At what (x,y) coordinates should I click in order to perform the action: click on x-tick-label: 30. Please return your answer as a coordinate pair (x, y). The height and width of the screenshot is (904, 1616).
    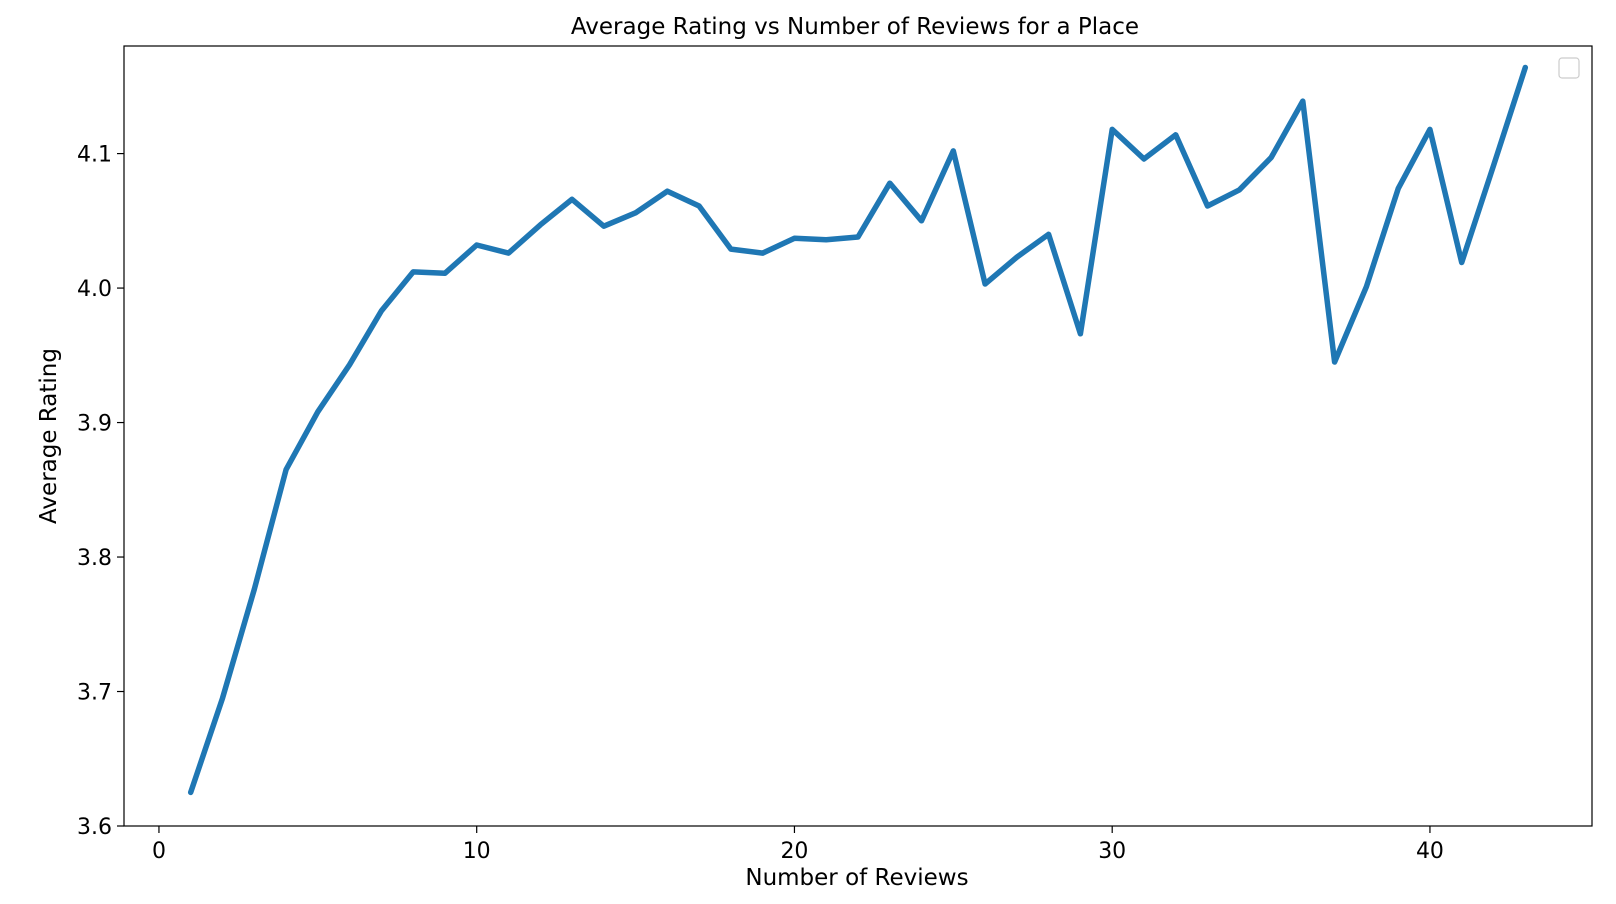
    Looking at the image, I should click on (1112, 851).